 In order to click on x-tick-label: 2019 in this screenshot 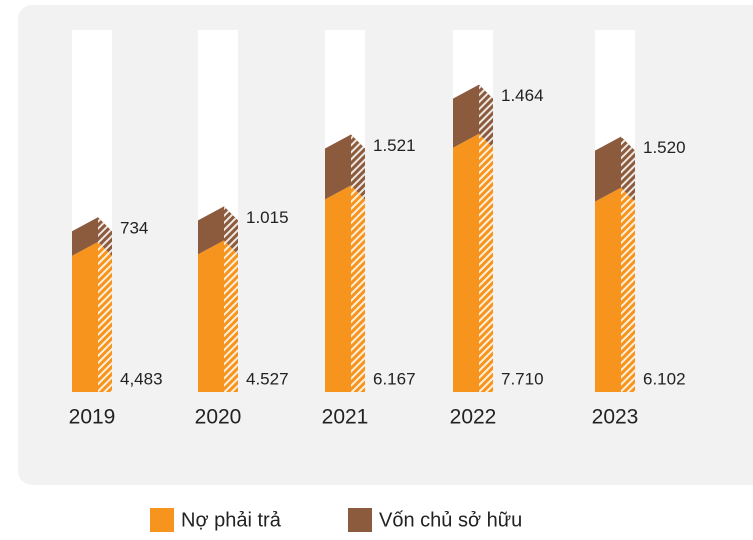, I will do `click(92, 417)`.